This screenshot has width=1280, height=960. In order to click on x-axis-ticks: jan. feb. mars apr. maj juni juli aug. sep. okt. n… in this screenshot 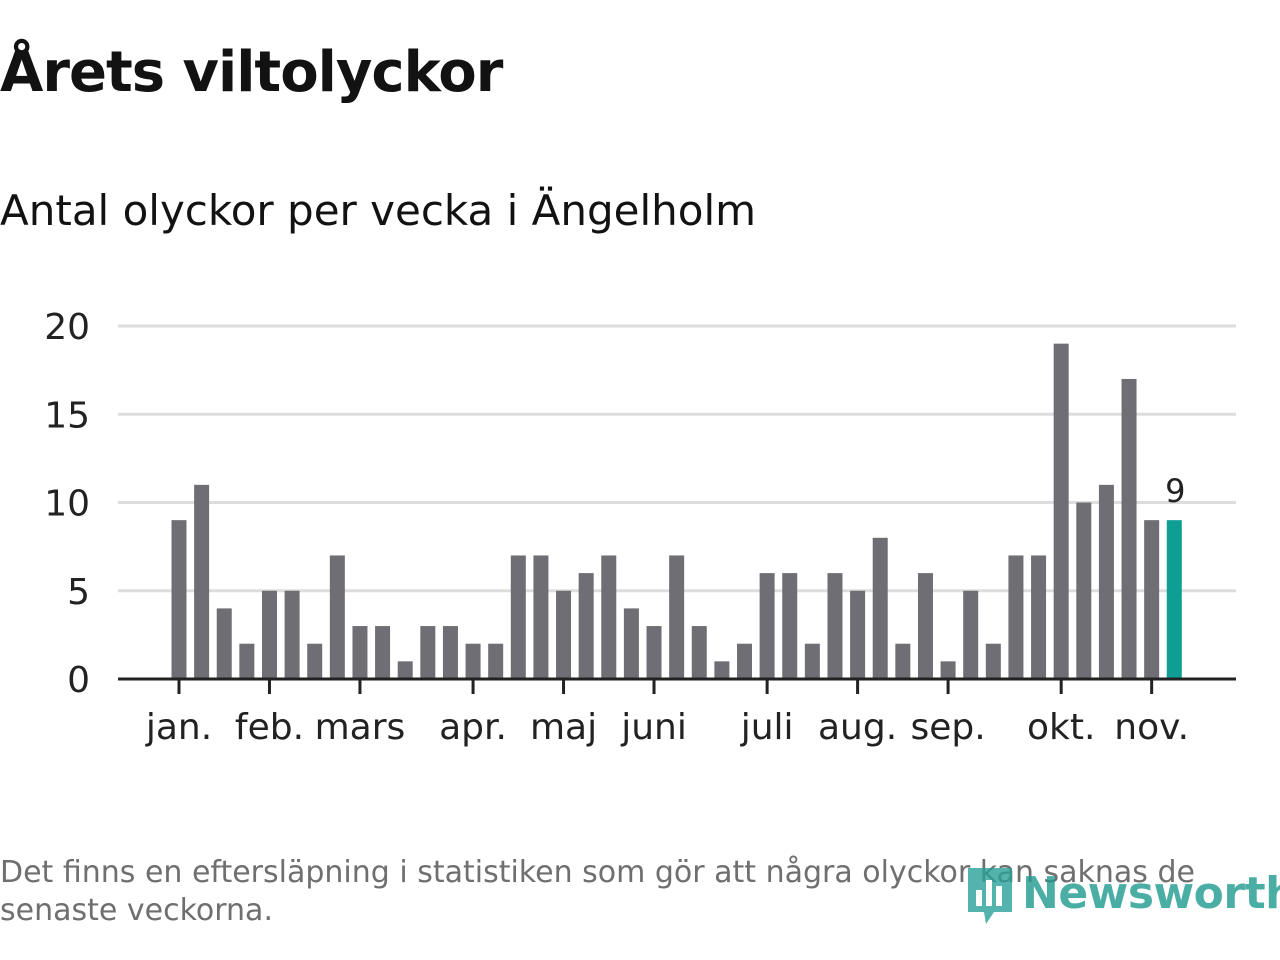, I will do `click(667, 713)`.